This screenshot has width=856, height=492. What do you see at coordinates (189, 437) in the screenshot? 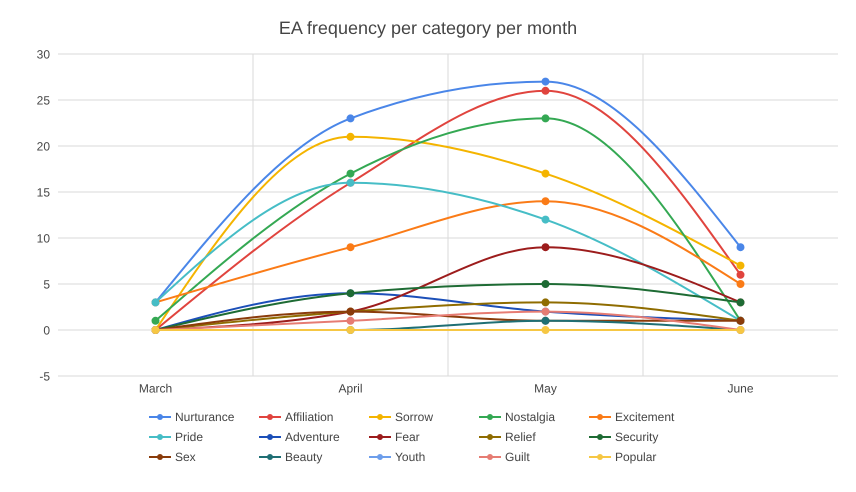
I see `legend-label: Pride` at bounding box center [189, 437].